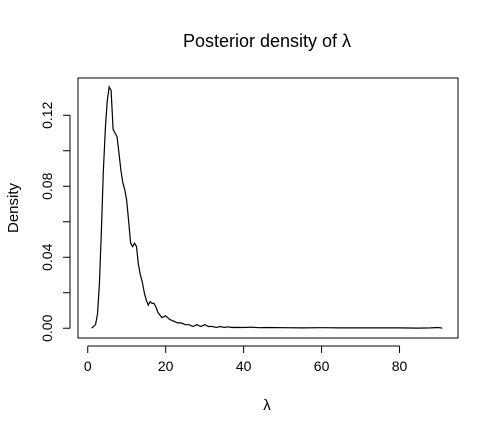 The width and height of the screenshot is (498, 435). Describe the element at coordinates (88, 366) in the screenshot. I see `x-tick-label: 0` at that location.